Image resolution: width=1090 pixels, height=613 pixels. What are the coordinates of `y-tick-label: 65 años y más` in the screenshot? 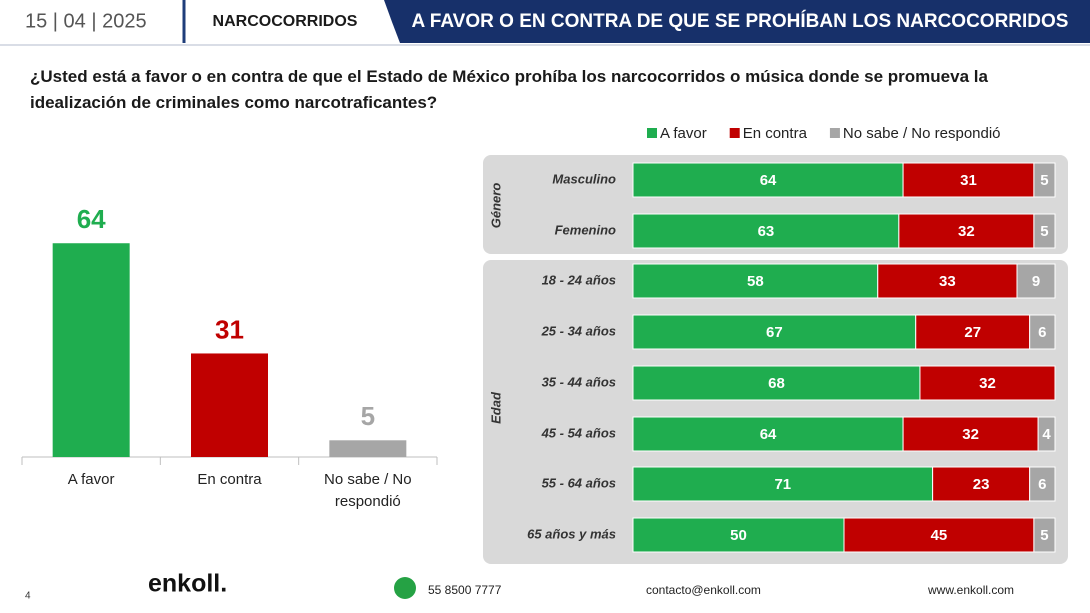 It's located at (571, 533).